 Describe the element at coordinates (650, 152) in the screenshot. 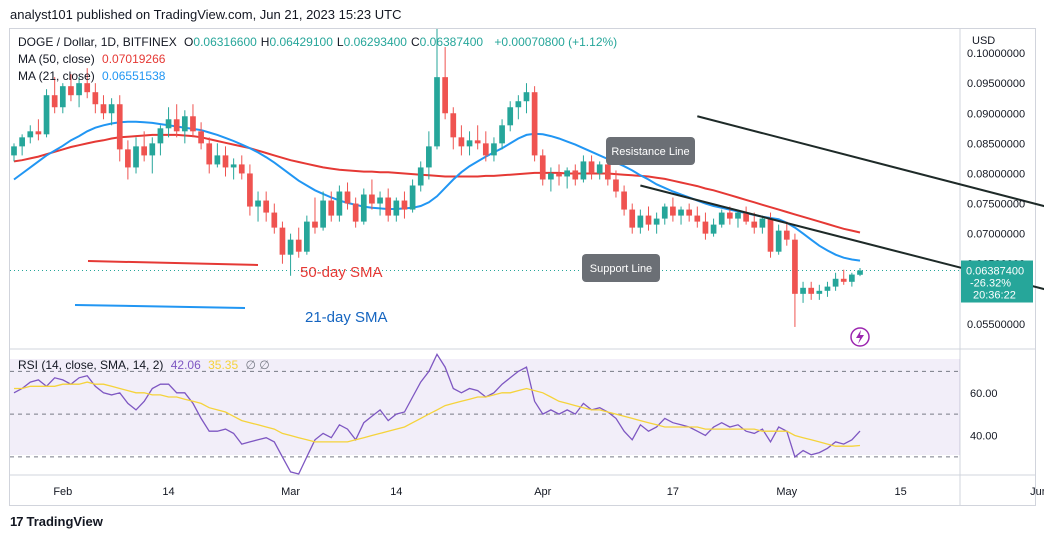

I see `resistance-callout-text: Resistance Line` at that location.